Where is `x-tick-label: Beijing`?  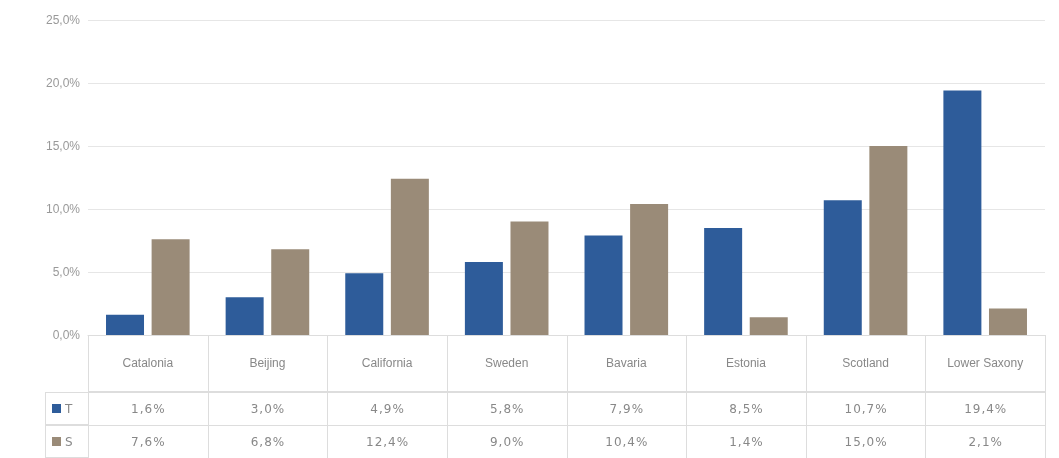
x-tick-label: Beijing is located at coordinates (267, 363).